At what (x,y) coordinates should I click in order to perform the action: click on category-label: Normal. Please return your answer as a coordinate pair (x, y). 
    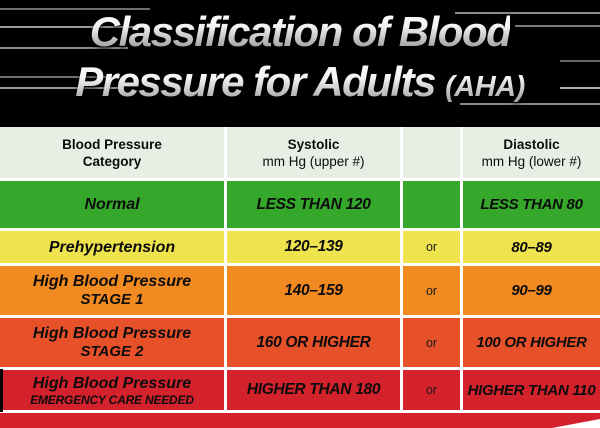
    Looking at the image, I should click on (112, 204).